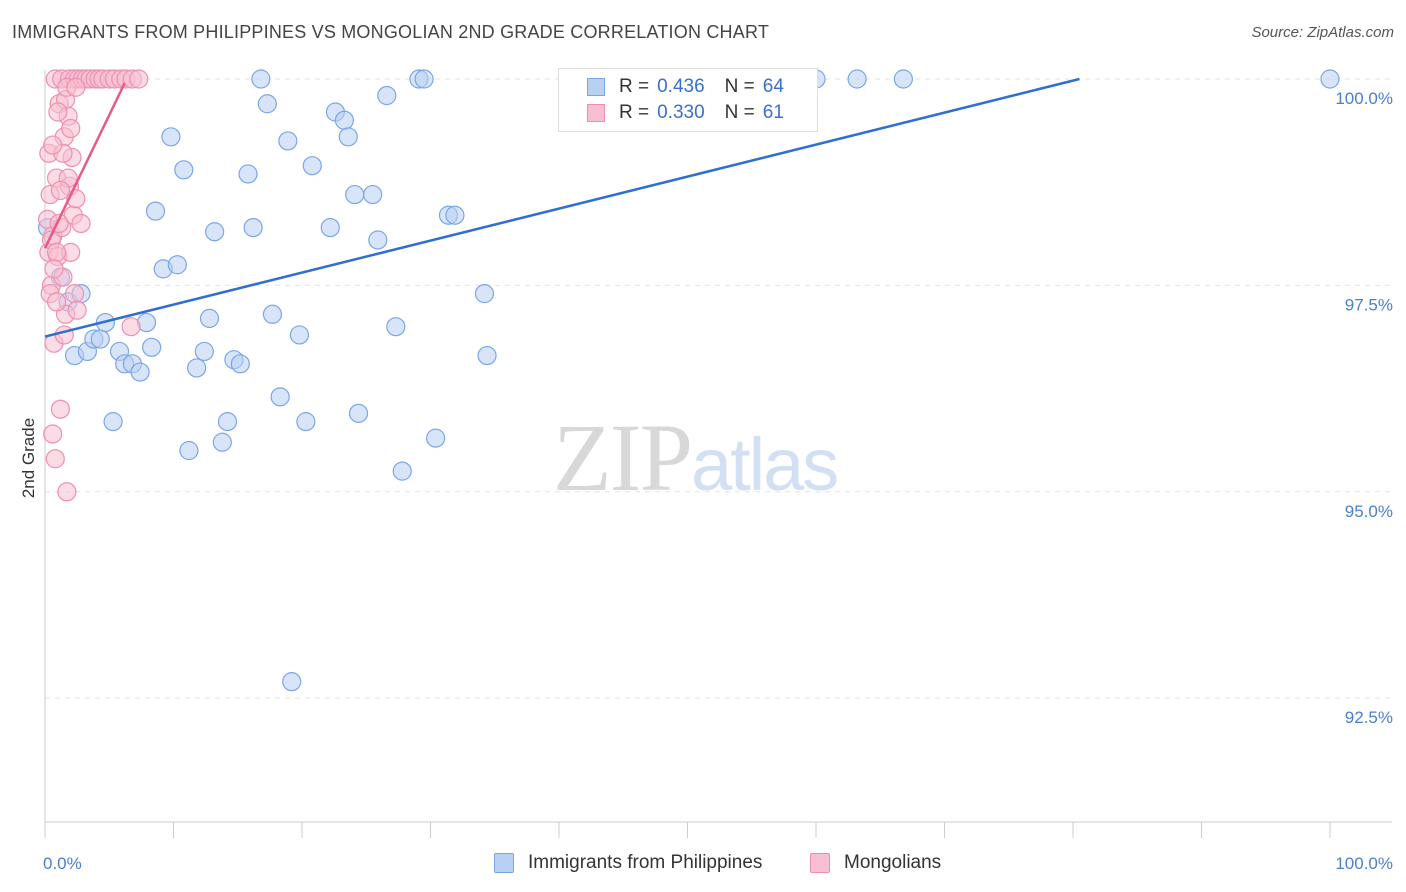 The image size is (1406, 892). Describe the element at coordinates (1369, 717) in the screenshot. I see `y-tick-label: 92.5%` at that location.